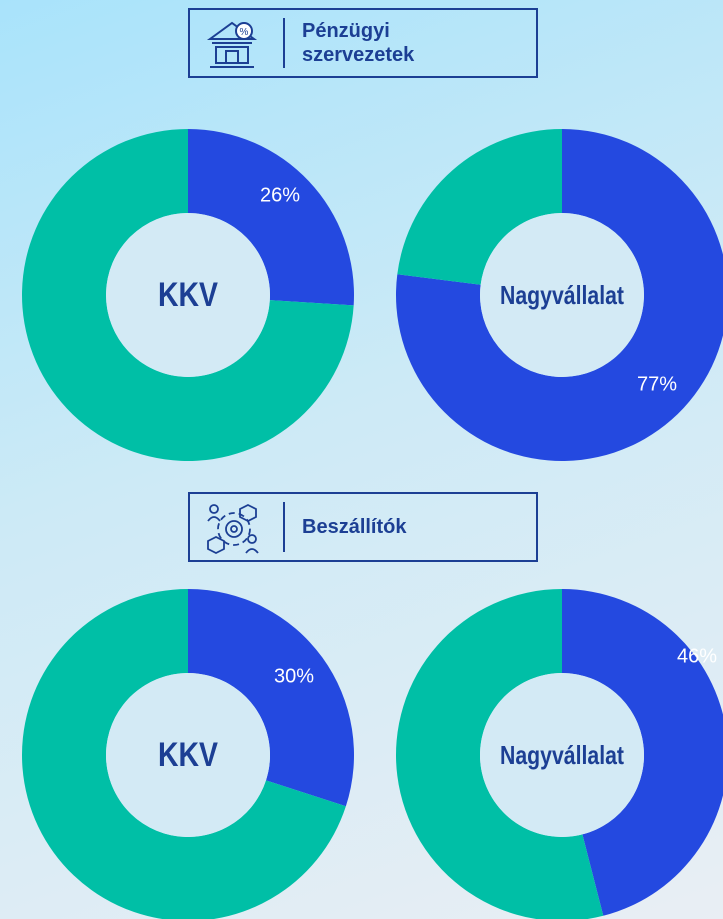  What do you see at coordinates (657, 384) in the screenshot?
I see `value-label: 77%` at bounding box center [657, 384].